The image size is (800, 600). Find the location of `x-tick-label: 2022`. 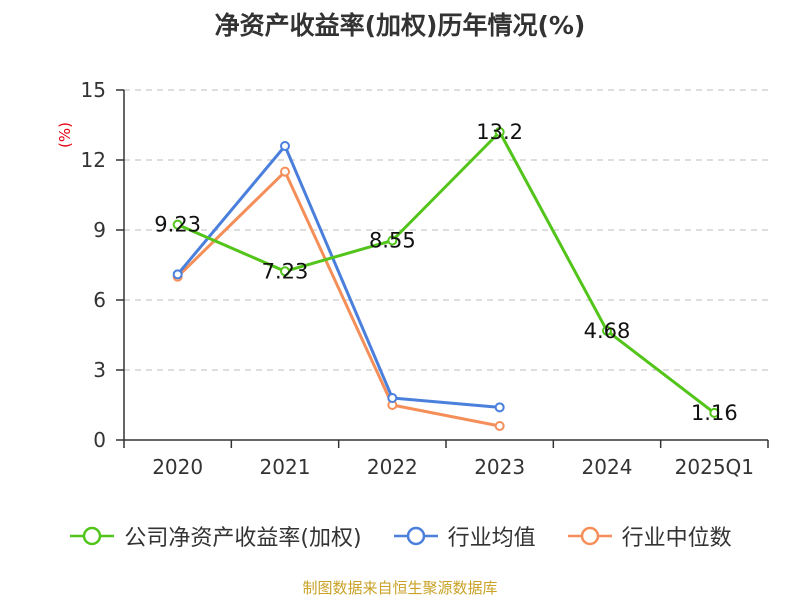

x-tick-label: 2022 is located at coordinates (392, 467).